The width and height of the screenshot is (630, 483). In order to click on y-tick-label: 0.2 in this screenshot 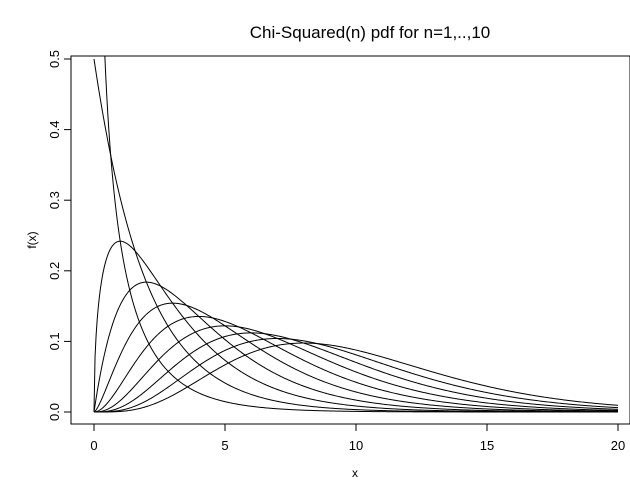, I will do `click(54, 271)`.